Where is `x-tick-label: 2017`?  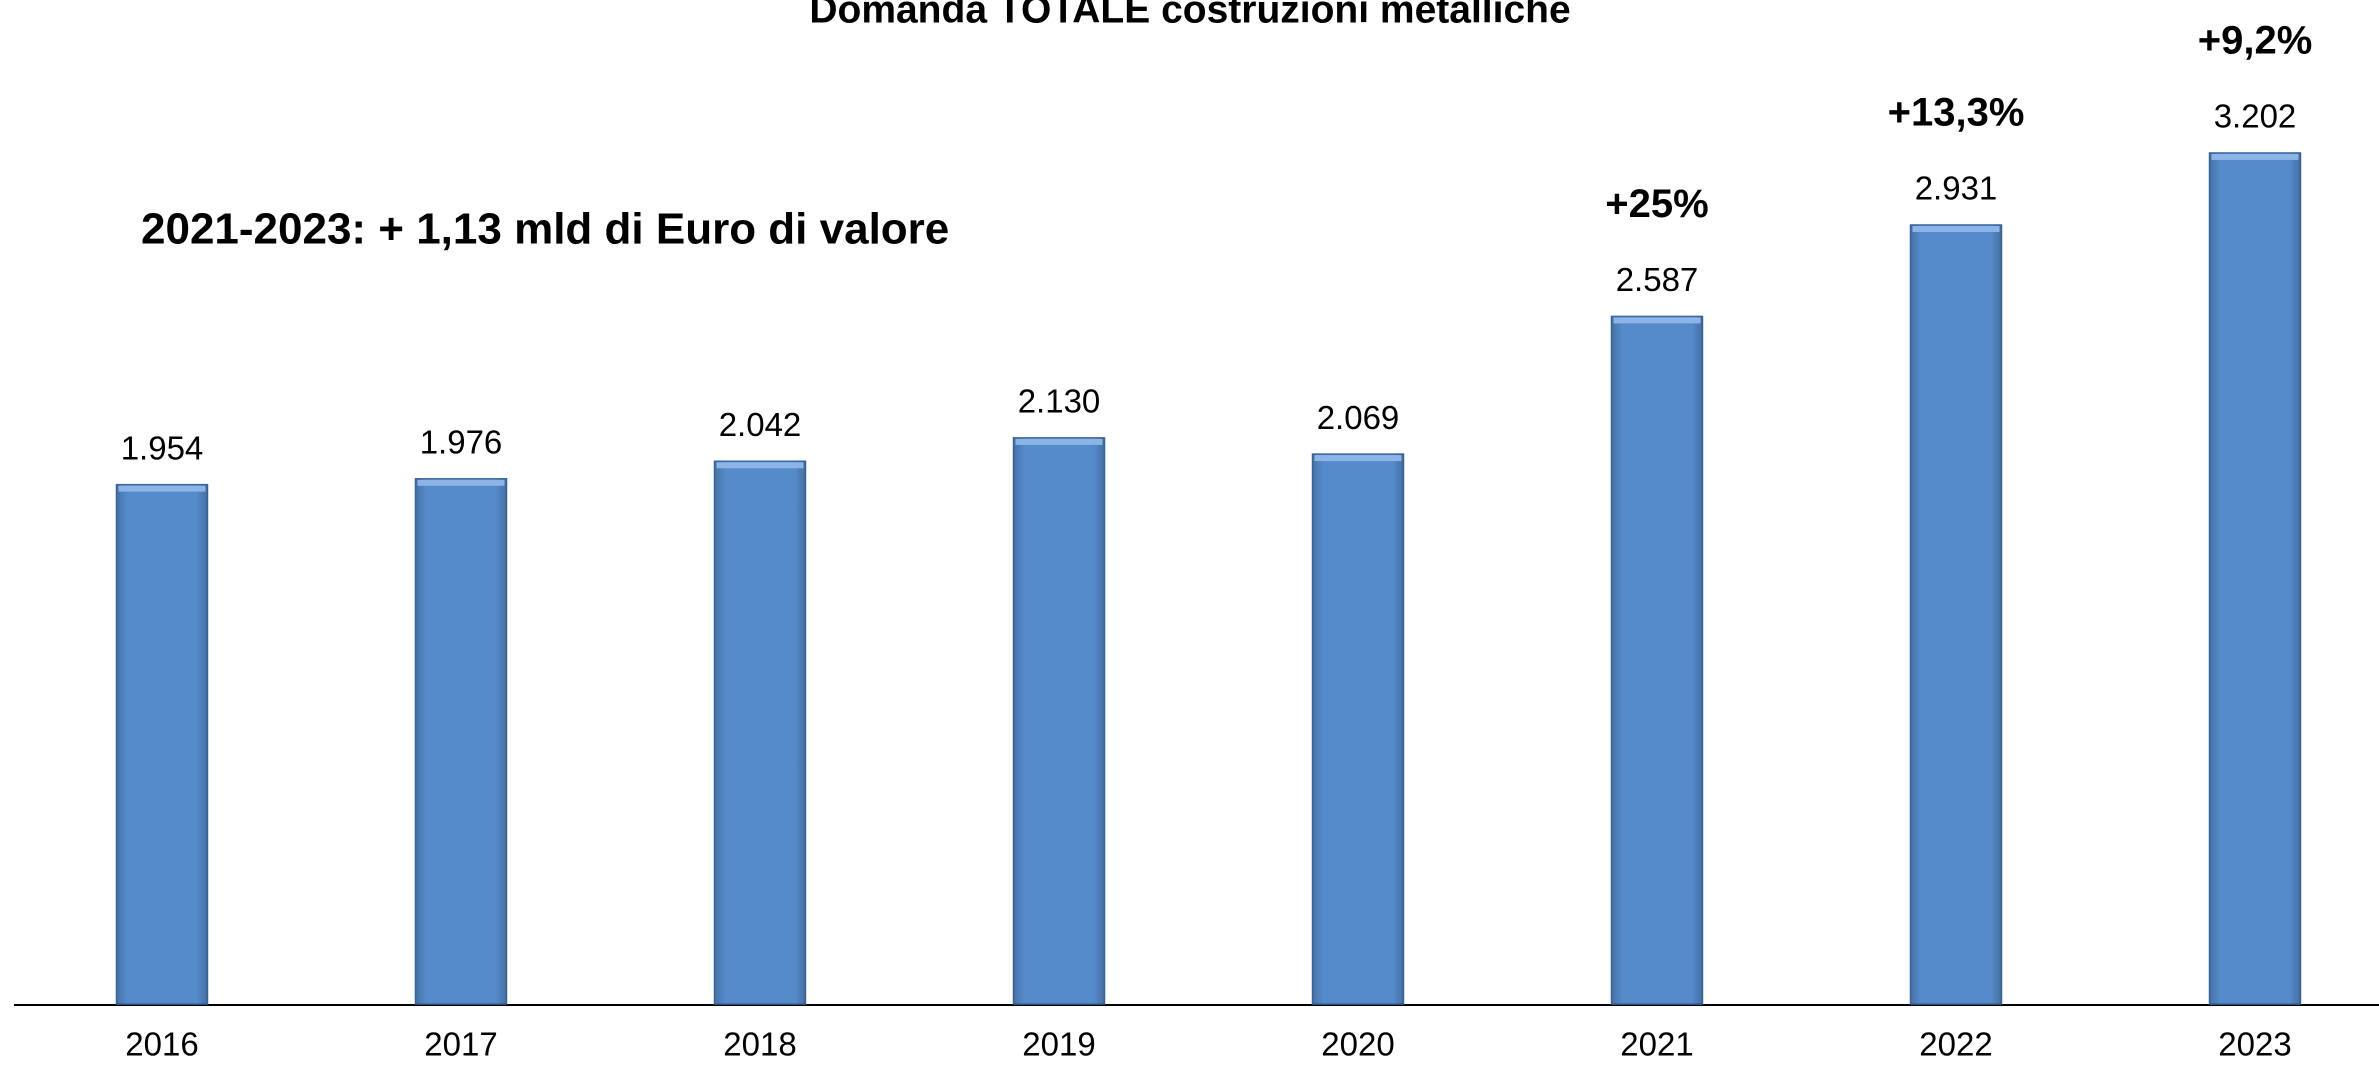
x-tick-label: 2017 is located at coordinates (460, 1044).